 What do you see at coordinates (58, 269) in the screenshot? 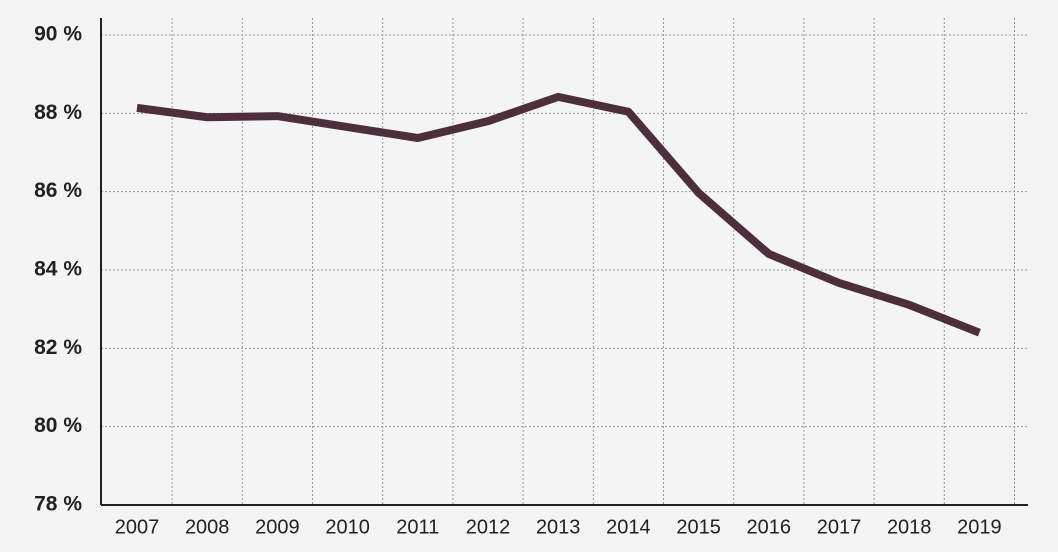
I see `y-tick-label: 84 %` at bounding box center [58, 269].